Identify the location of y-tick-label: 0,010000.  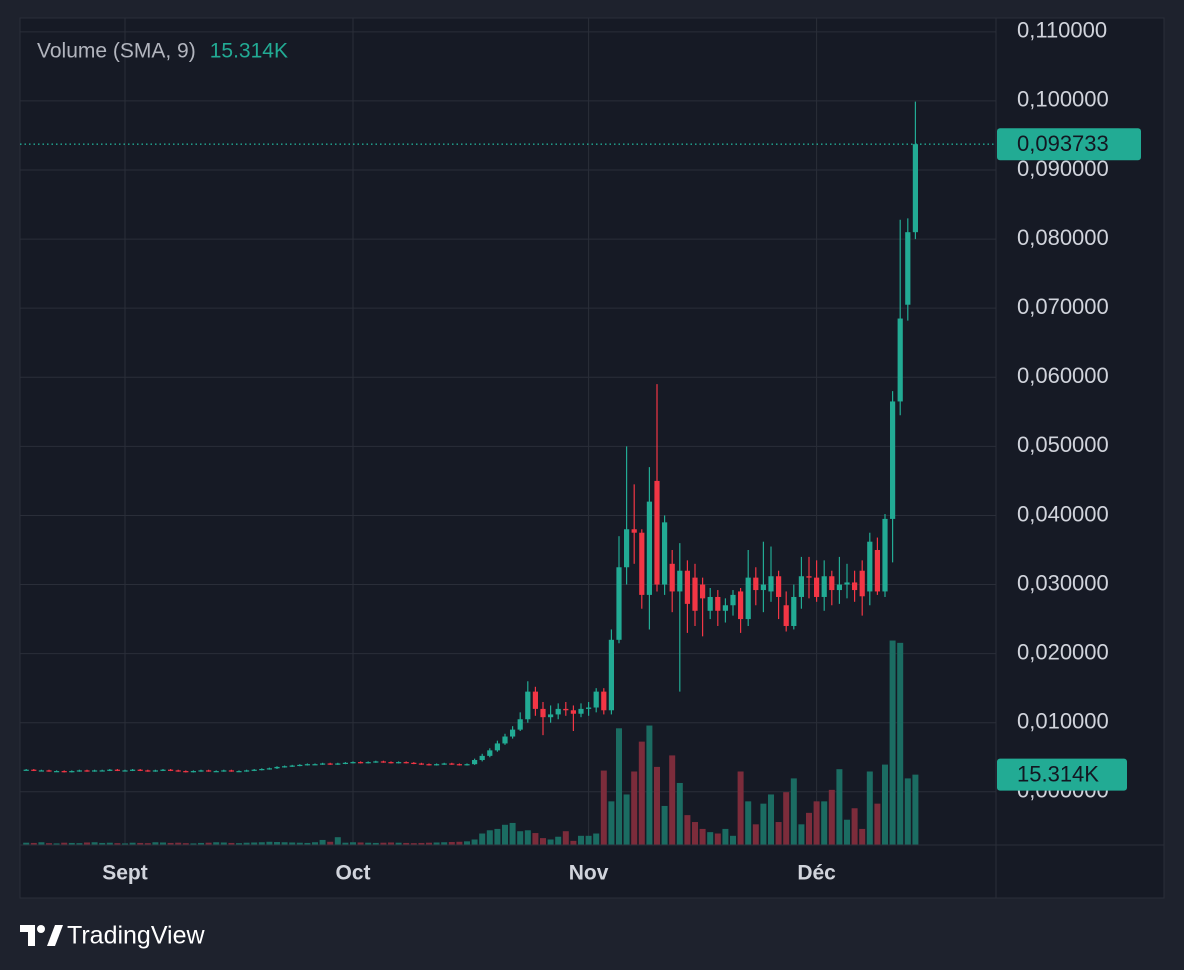
(1063, 721).